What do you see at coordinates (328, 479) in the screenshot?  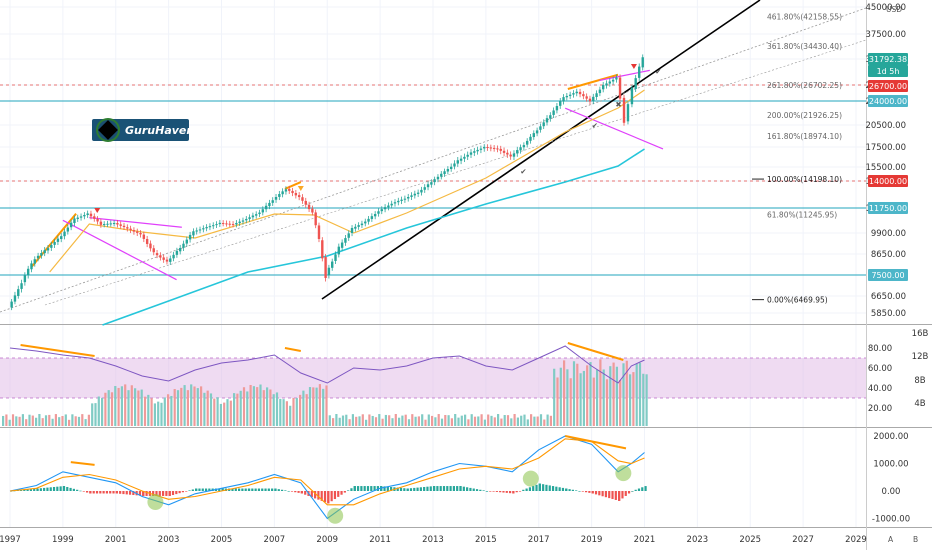 I see `macd-pane` at bounding box center [328, 479].